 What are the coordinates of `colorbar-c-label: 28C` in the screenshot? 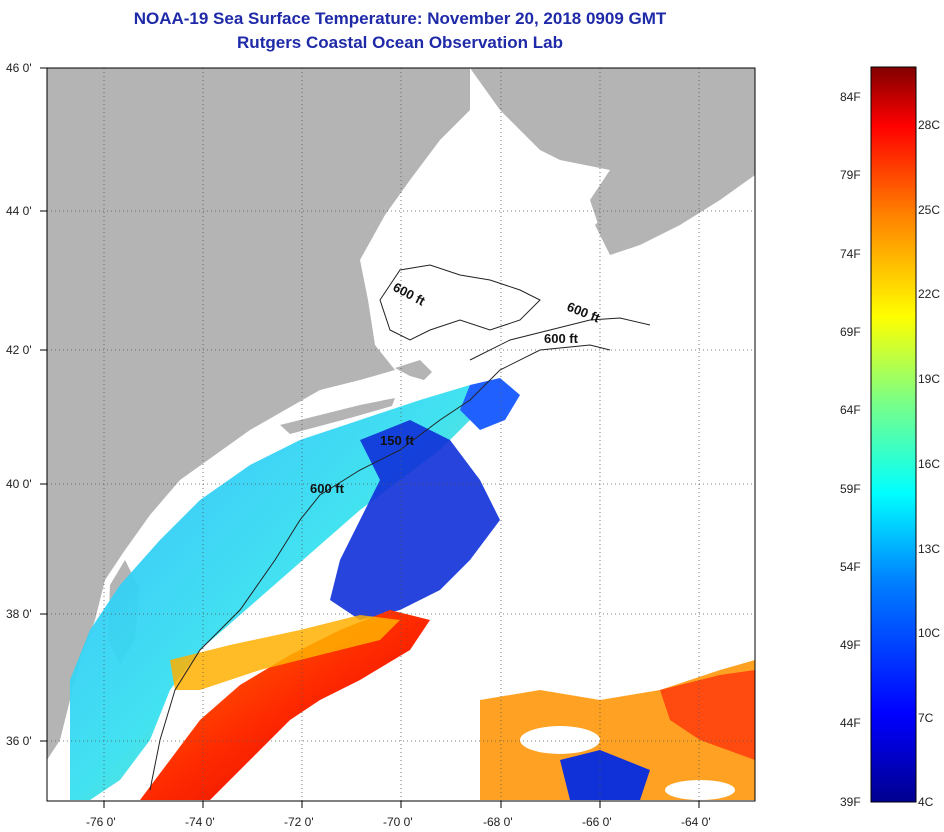 It's located at (929, 125).